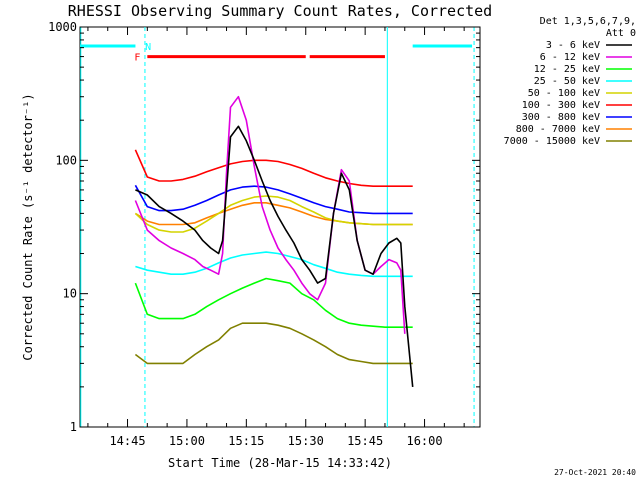 Image resolution: width=640 pixels, height=480 pixels. What do you see at coordinates (273, 303) in the screenshot?
I see `series-line-12-25-kev` at bounding box center [273, 303].